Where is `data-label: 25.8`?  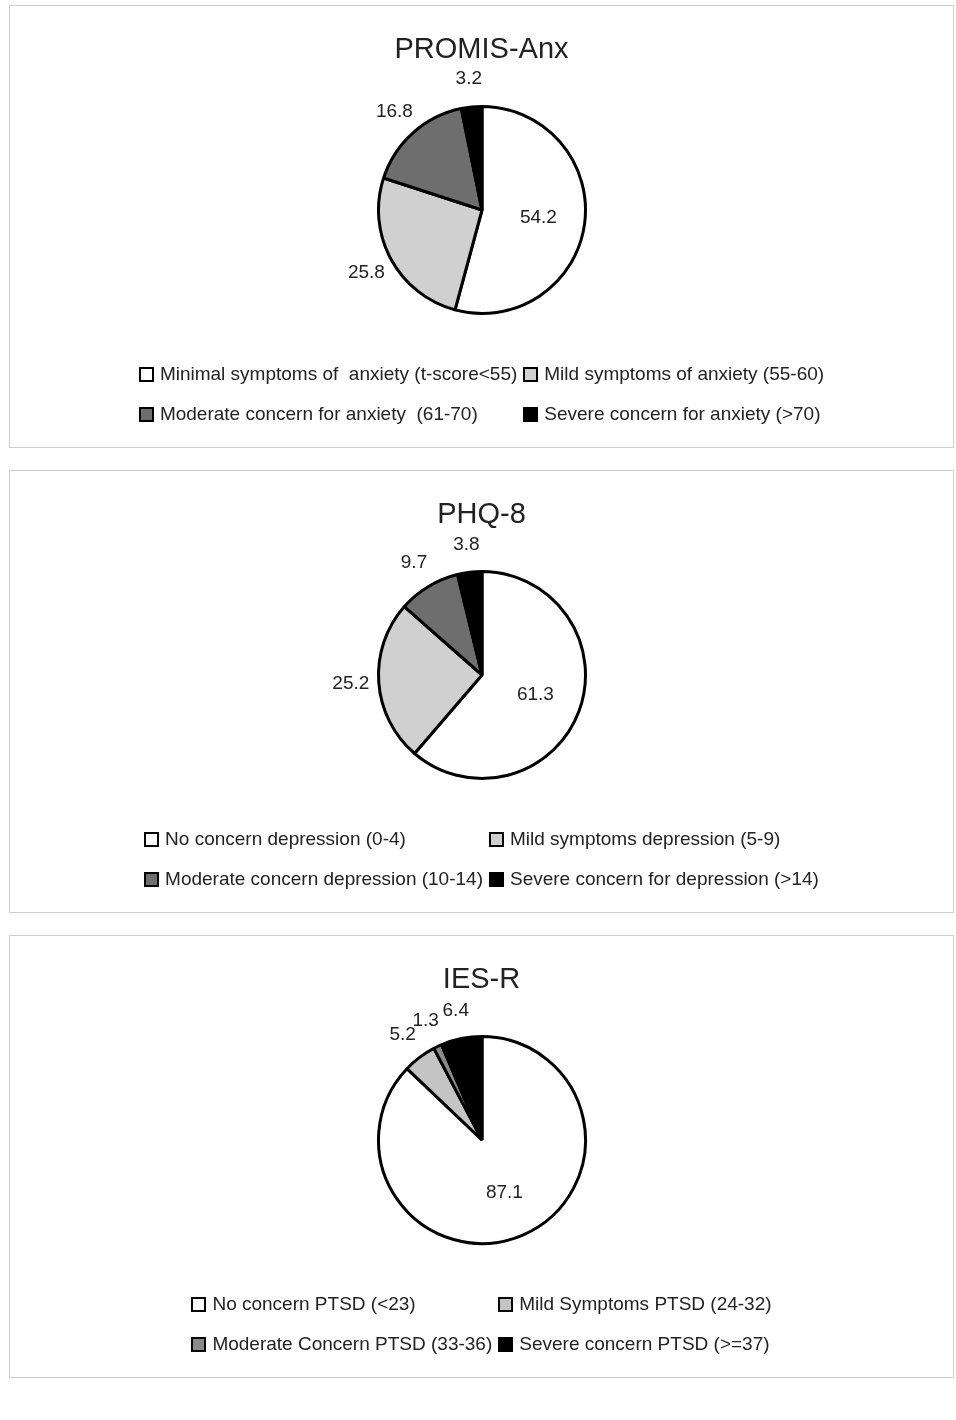 data-label: 25.8 is located at coordinates (366, 271).